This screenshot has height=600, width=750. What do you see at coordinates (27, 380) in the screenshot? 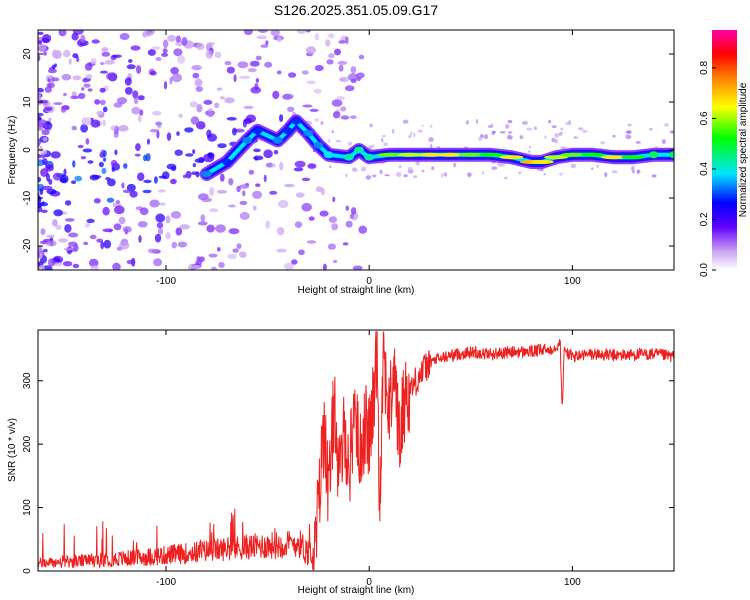
I see `snr-ytick-label: 300` at bounding box center [27, 380].